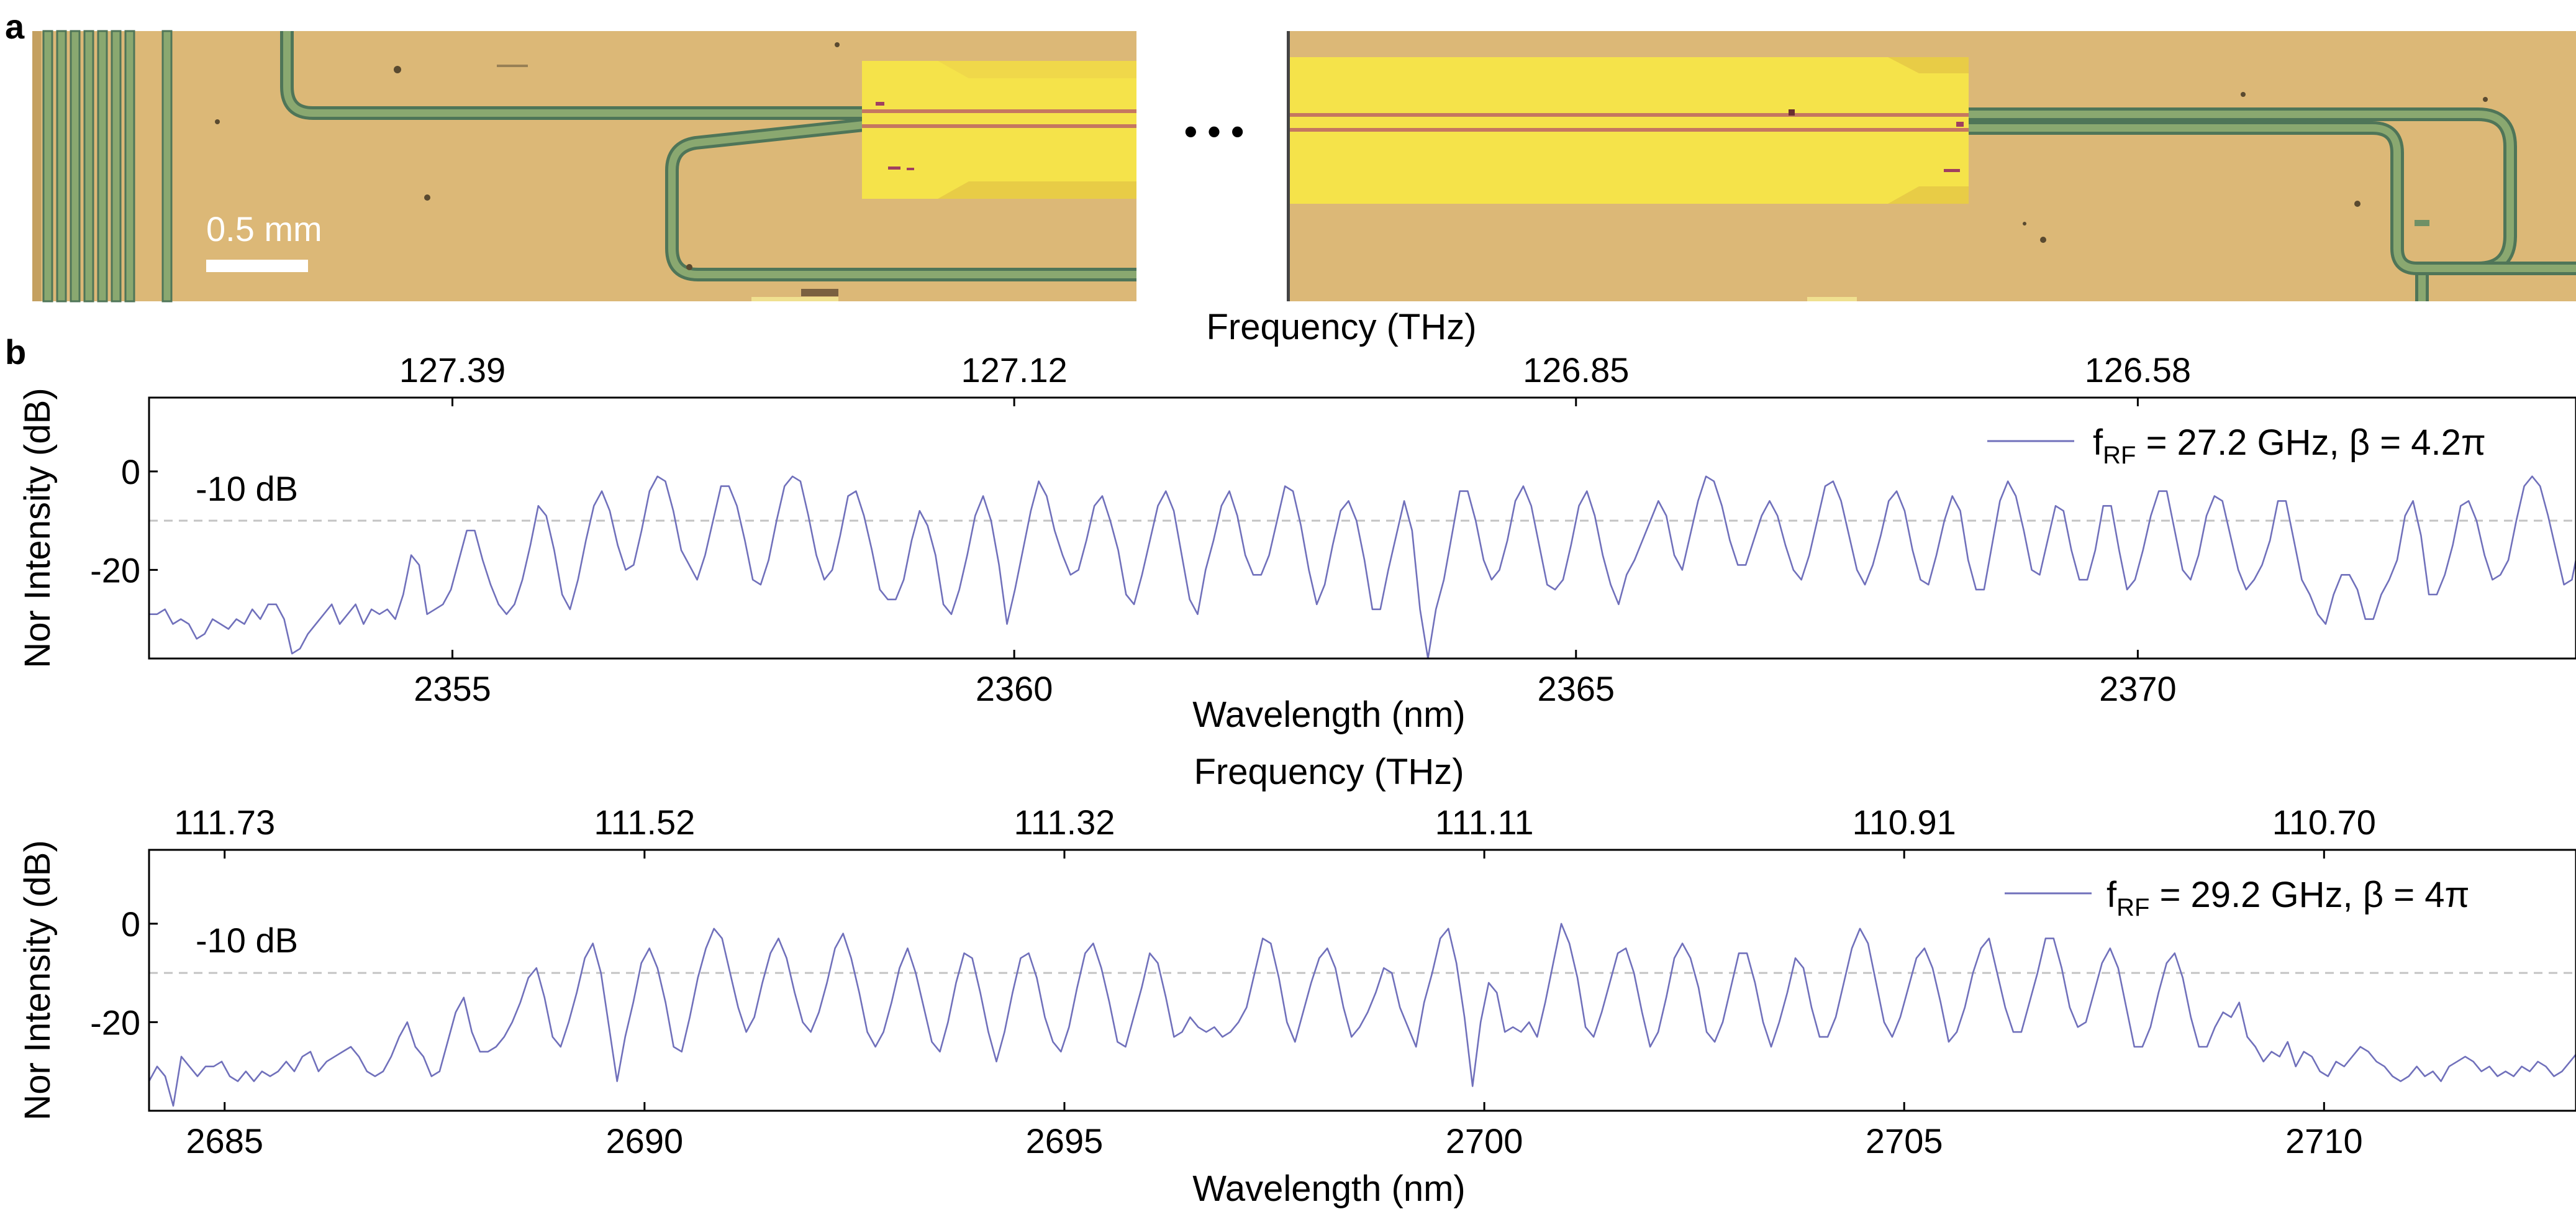  I want to click on chart-bottom-frequency-ticks: 111.73 111.52 111.32 111.11 110.91 110.70, so click(1275, 831).